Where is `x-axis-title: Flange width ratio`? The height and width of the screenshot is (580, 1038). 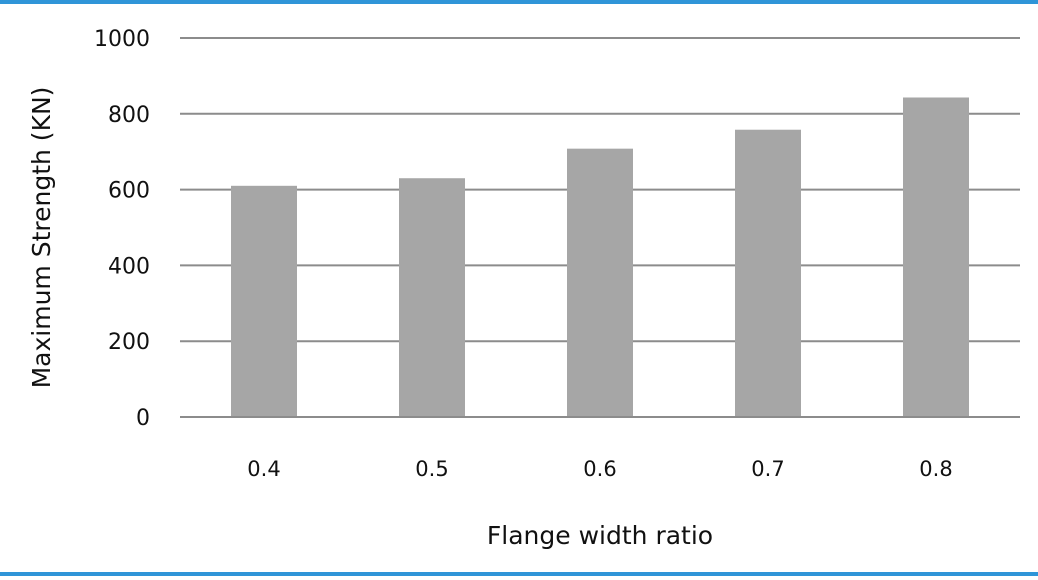 x-axis-title: Flange width ratio is located at coordinates (600, 535).